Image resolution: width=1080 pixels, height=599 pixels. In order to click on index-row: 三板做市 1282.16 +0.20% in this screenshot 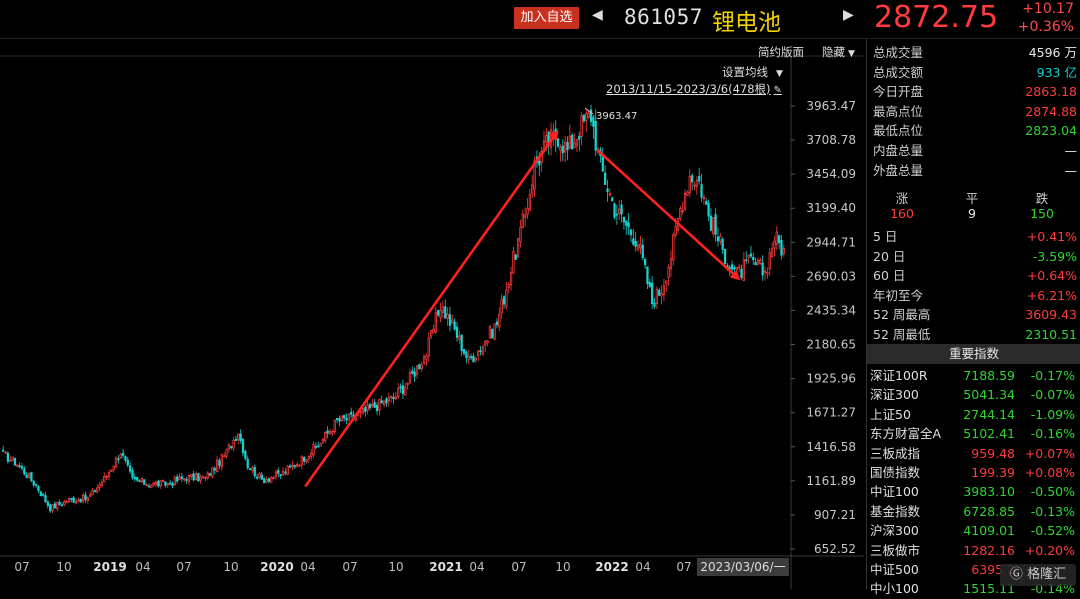, I will do `click(973, 551)`.